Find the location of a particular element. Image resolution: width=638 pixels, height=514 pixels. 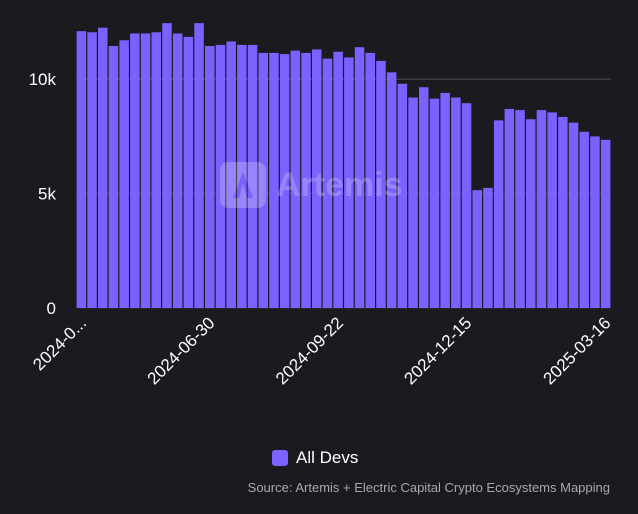

x-tick-label: 2024-06-30 is located at coordinates (181, 350).